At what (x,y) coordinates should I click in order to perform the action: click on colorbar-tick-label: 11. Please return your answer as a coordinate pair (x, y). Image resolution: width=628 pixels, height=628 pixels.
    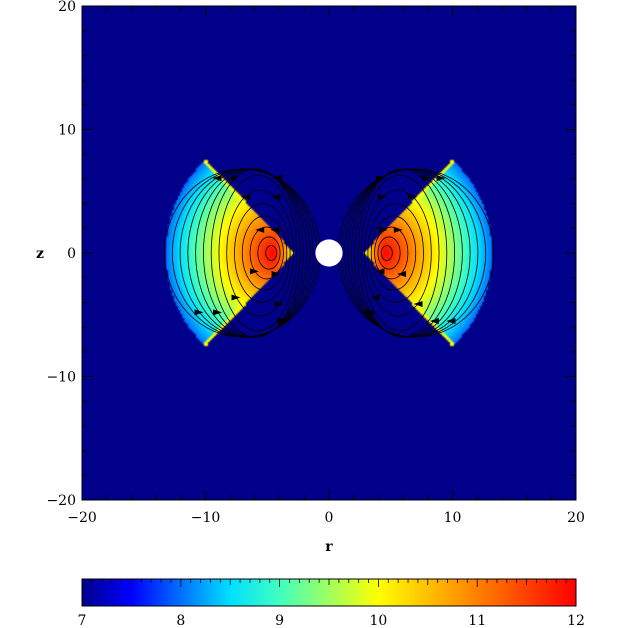
    Looking at the image, I should click on (477, 620).